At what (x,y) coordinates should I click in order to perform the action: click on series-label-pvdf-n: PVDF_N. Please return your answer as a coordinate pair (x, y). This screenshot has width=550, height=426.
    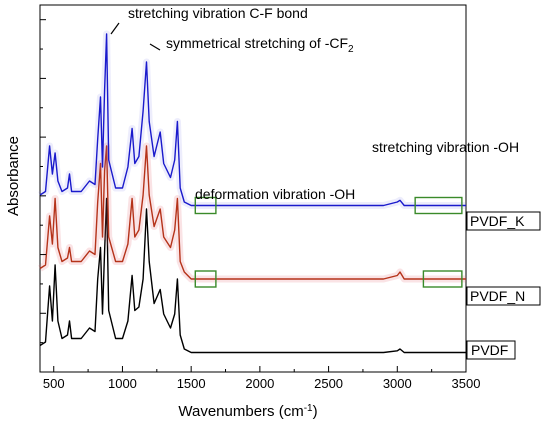
    Looking at the image, I should click on (497, 296).